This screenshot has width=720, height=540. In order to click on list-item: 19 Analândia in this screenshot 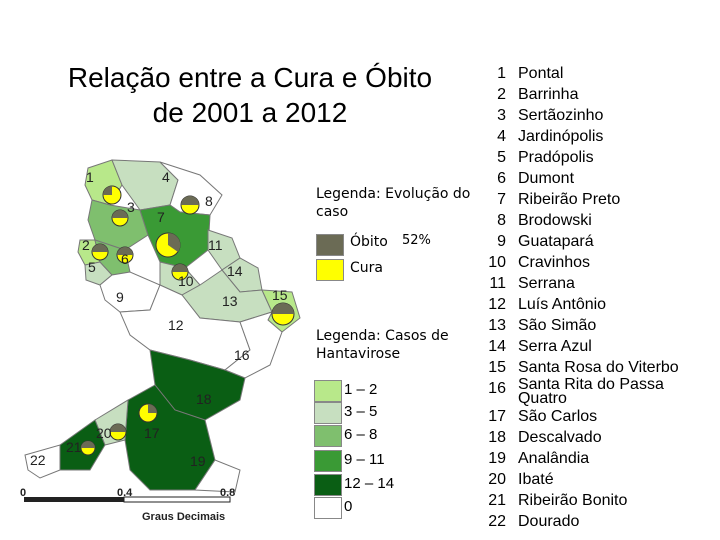, I will do `click(594, 458)`.